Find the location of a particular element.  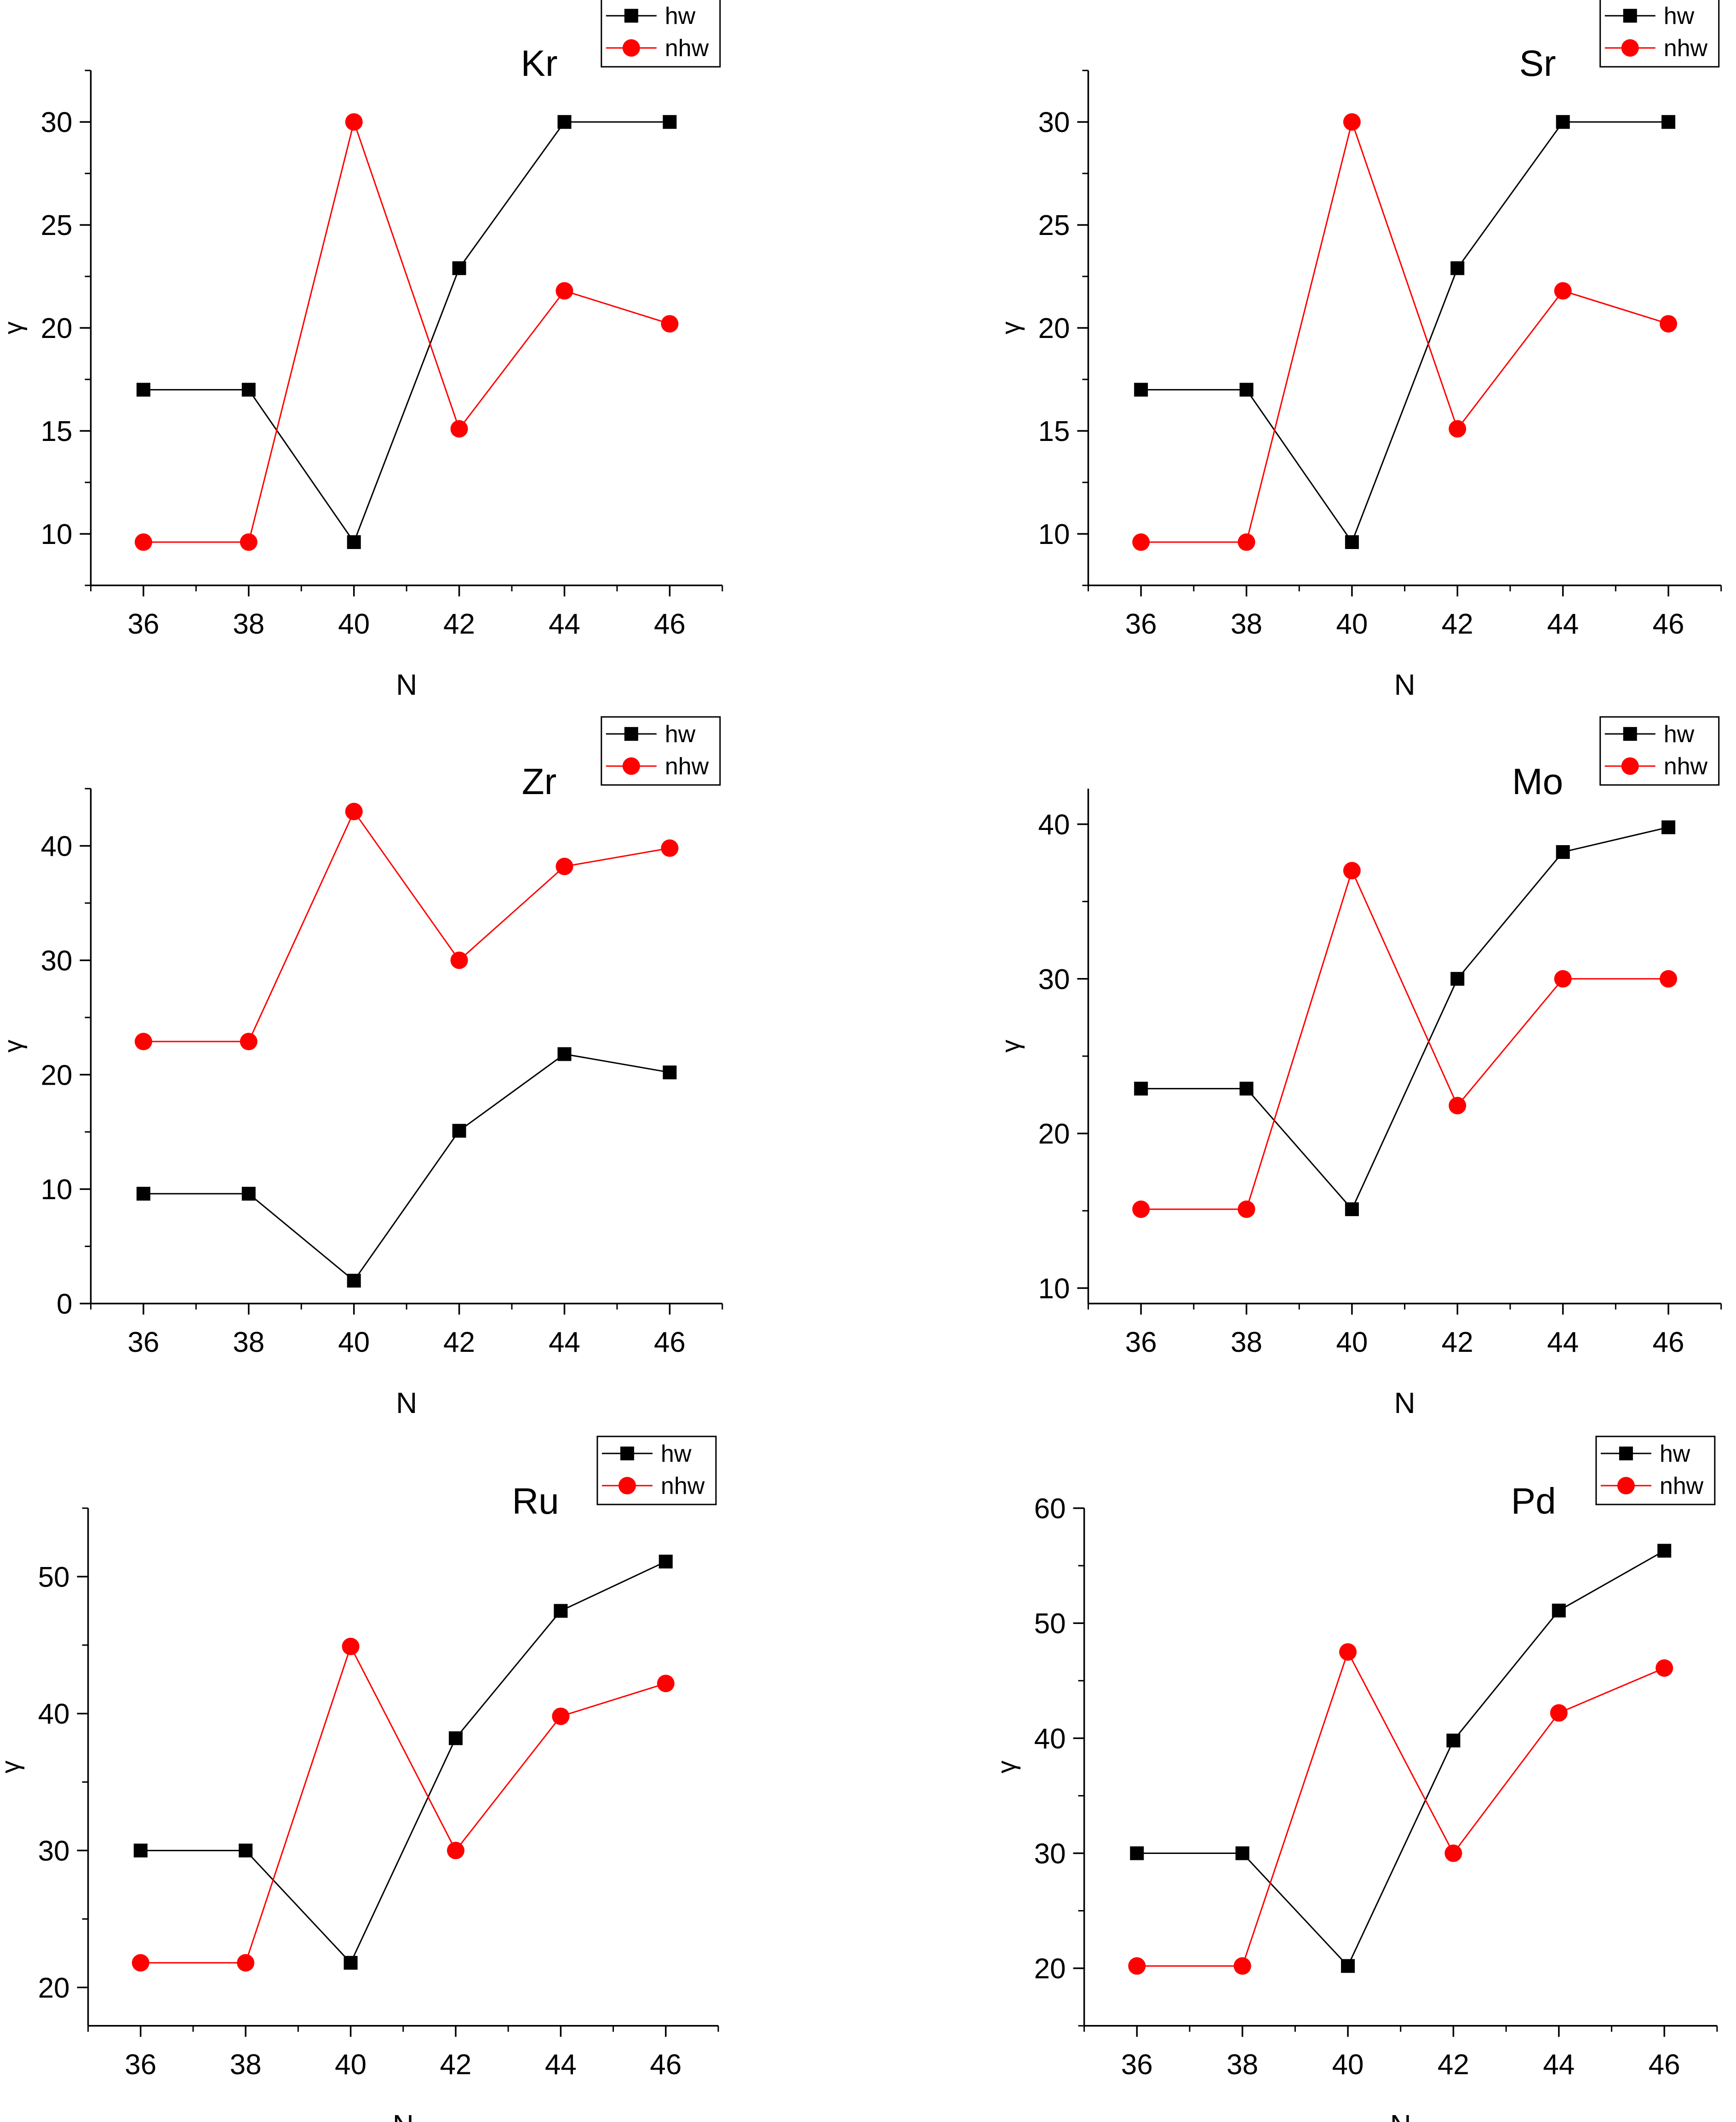

chart-title: Sr is located at coordinates (1537, 63).